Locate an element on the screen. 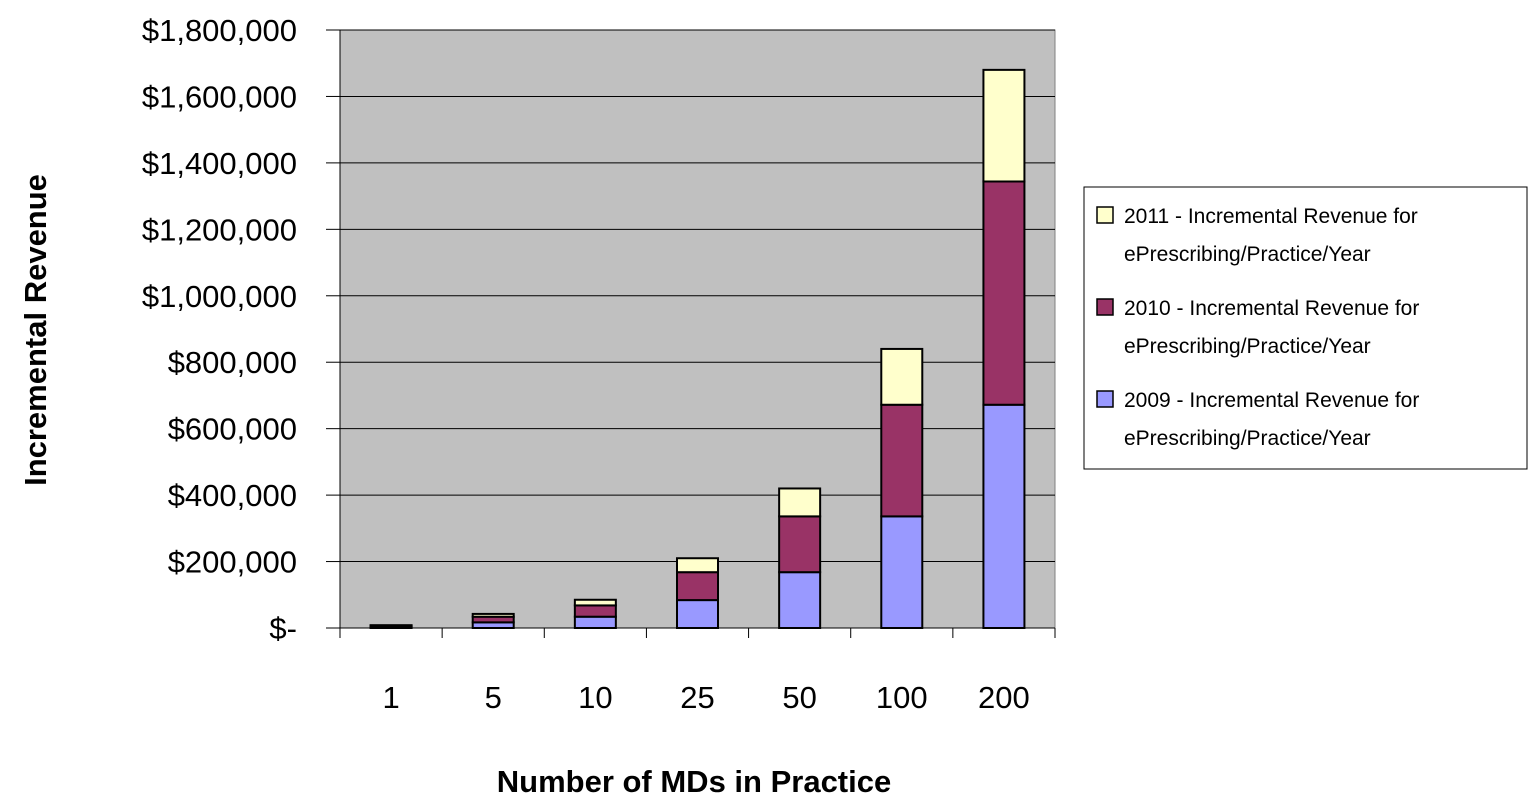  y-tick-label: $400,000 is located at coordinates (232, 495).